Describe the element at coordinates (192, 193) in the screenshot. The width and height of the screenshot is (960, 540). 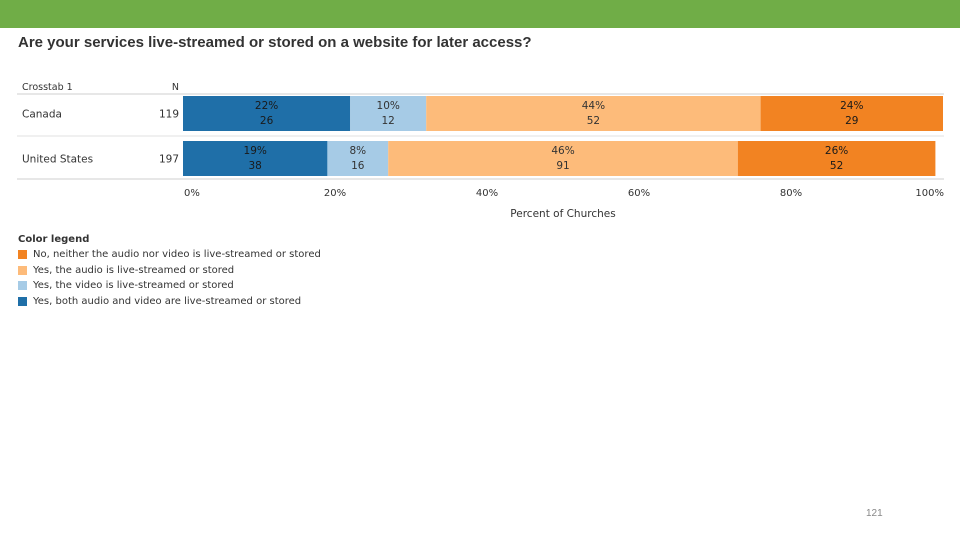
I see `x-tick-label: 0%` at that location.